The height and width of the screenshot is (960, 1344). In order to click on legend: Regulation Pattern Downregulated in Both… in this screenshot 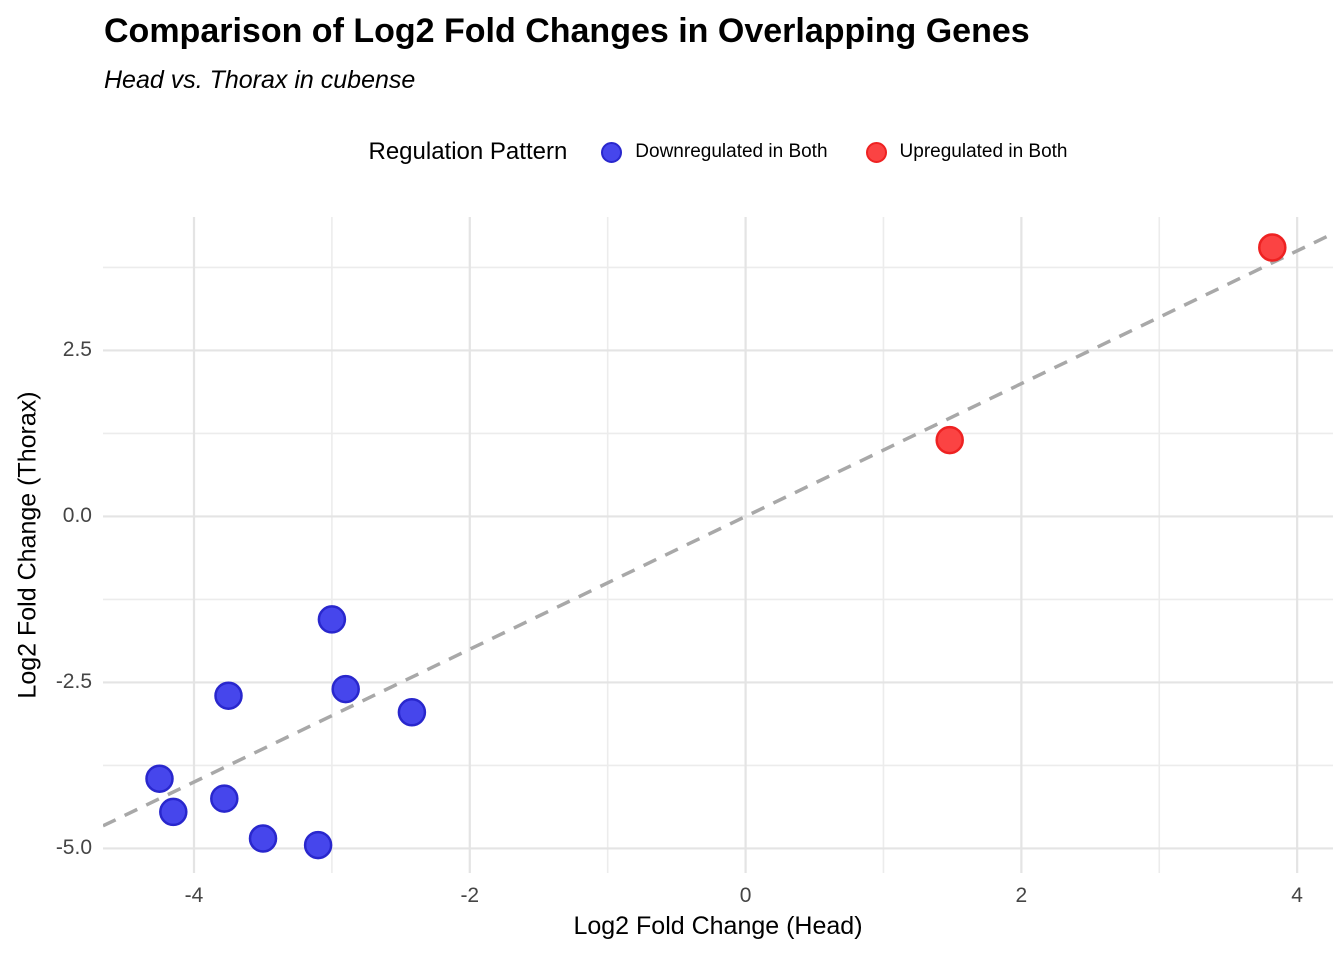, I will do `click(718, 152)`.